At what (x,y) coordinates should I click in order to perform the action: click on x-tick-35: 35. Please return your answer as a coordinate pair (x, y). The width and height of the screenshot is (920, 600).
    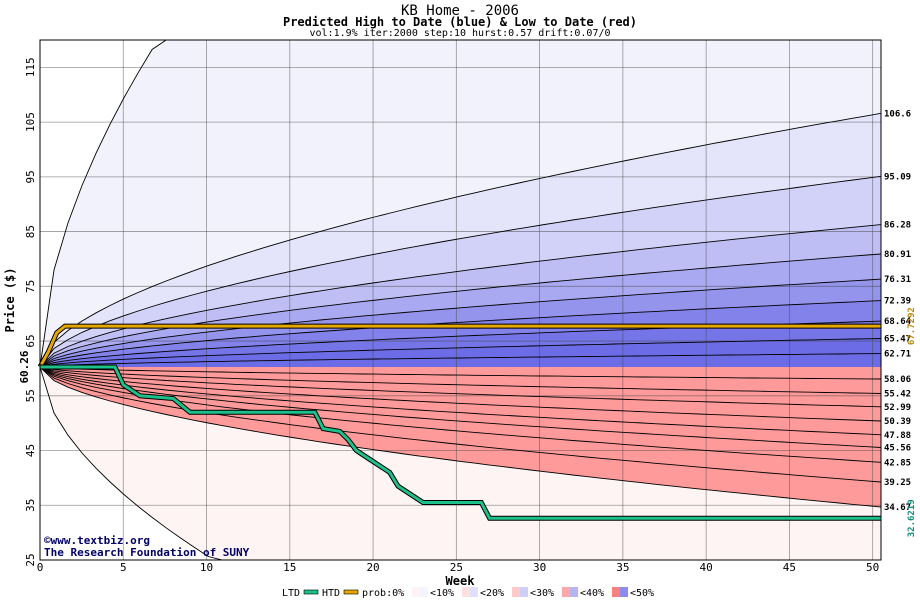
    Looking at the image, I should click on (622, 567).